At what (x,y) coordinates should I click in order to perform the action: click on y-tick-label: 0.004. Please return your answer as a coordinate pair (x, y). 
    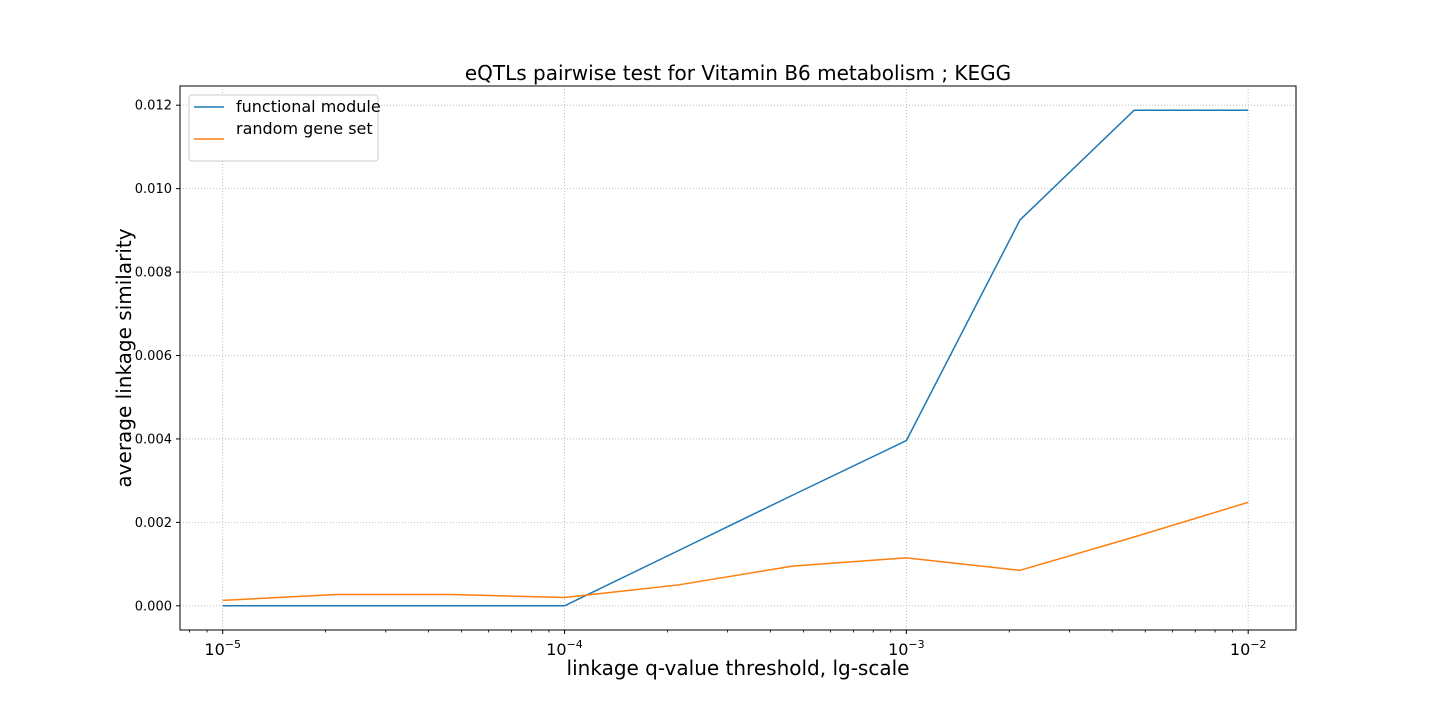
    Looking at the image, I should click on (153, 439).